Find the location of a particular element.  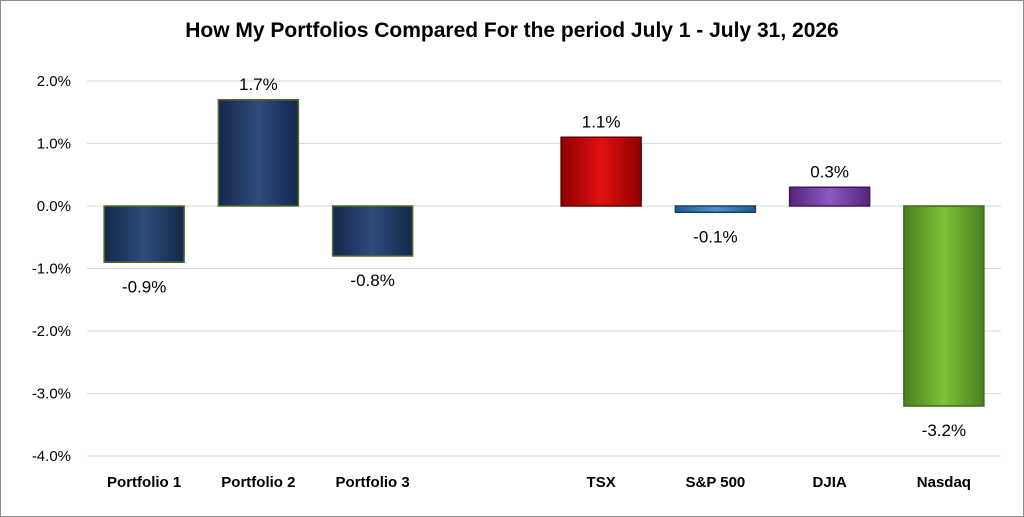

y-tick-label: -3.0% is located at coordinates (51, 394).